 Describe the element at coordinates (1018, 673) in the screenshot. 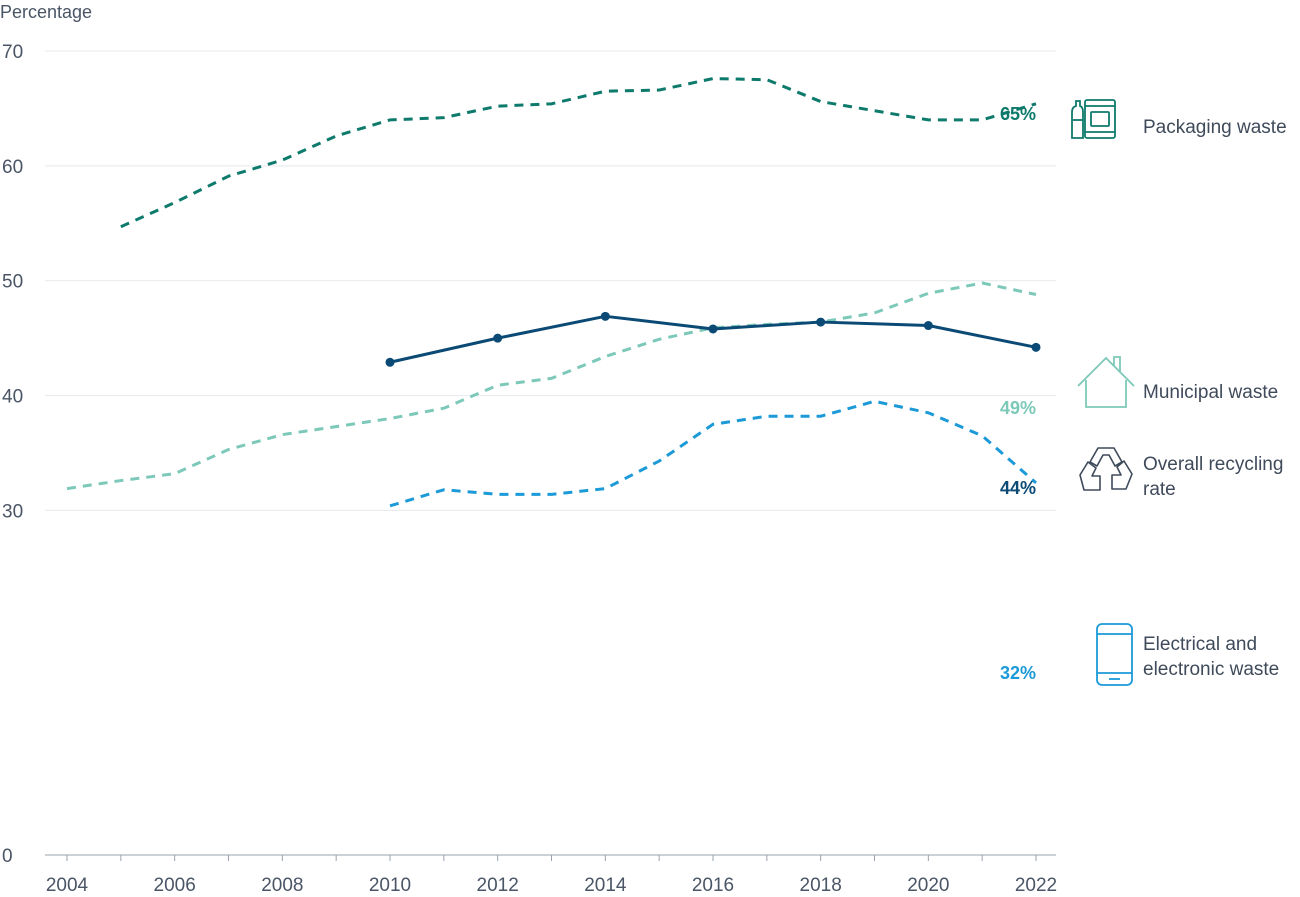

I see `end-label-electrical-and-electronic-waste: 32%` at that location.